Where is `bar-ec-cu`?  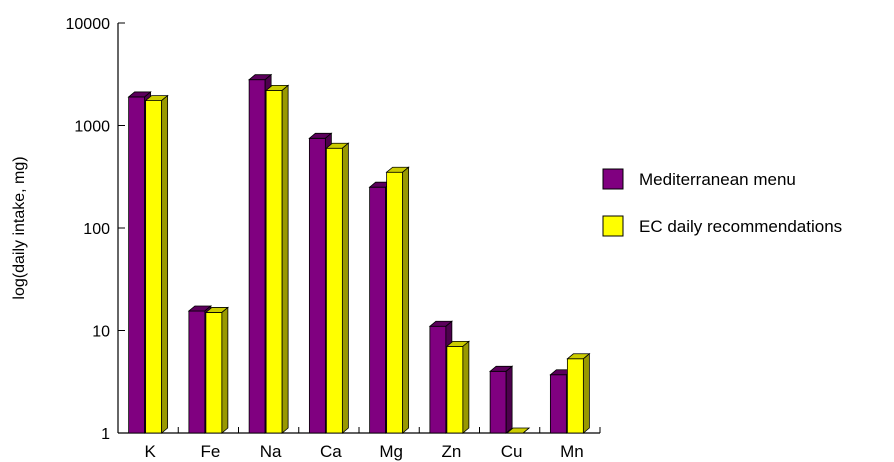
bar-ec-cu is located at coordinates (518, 430).